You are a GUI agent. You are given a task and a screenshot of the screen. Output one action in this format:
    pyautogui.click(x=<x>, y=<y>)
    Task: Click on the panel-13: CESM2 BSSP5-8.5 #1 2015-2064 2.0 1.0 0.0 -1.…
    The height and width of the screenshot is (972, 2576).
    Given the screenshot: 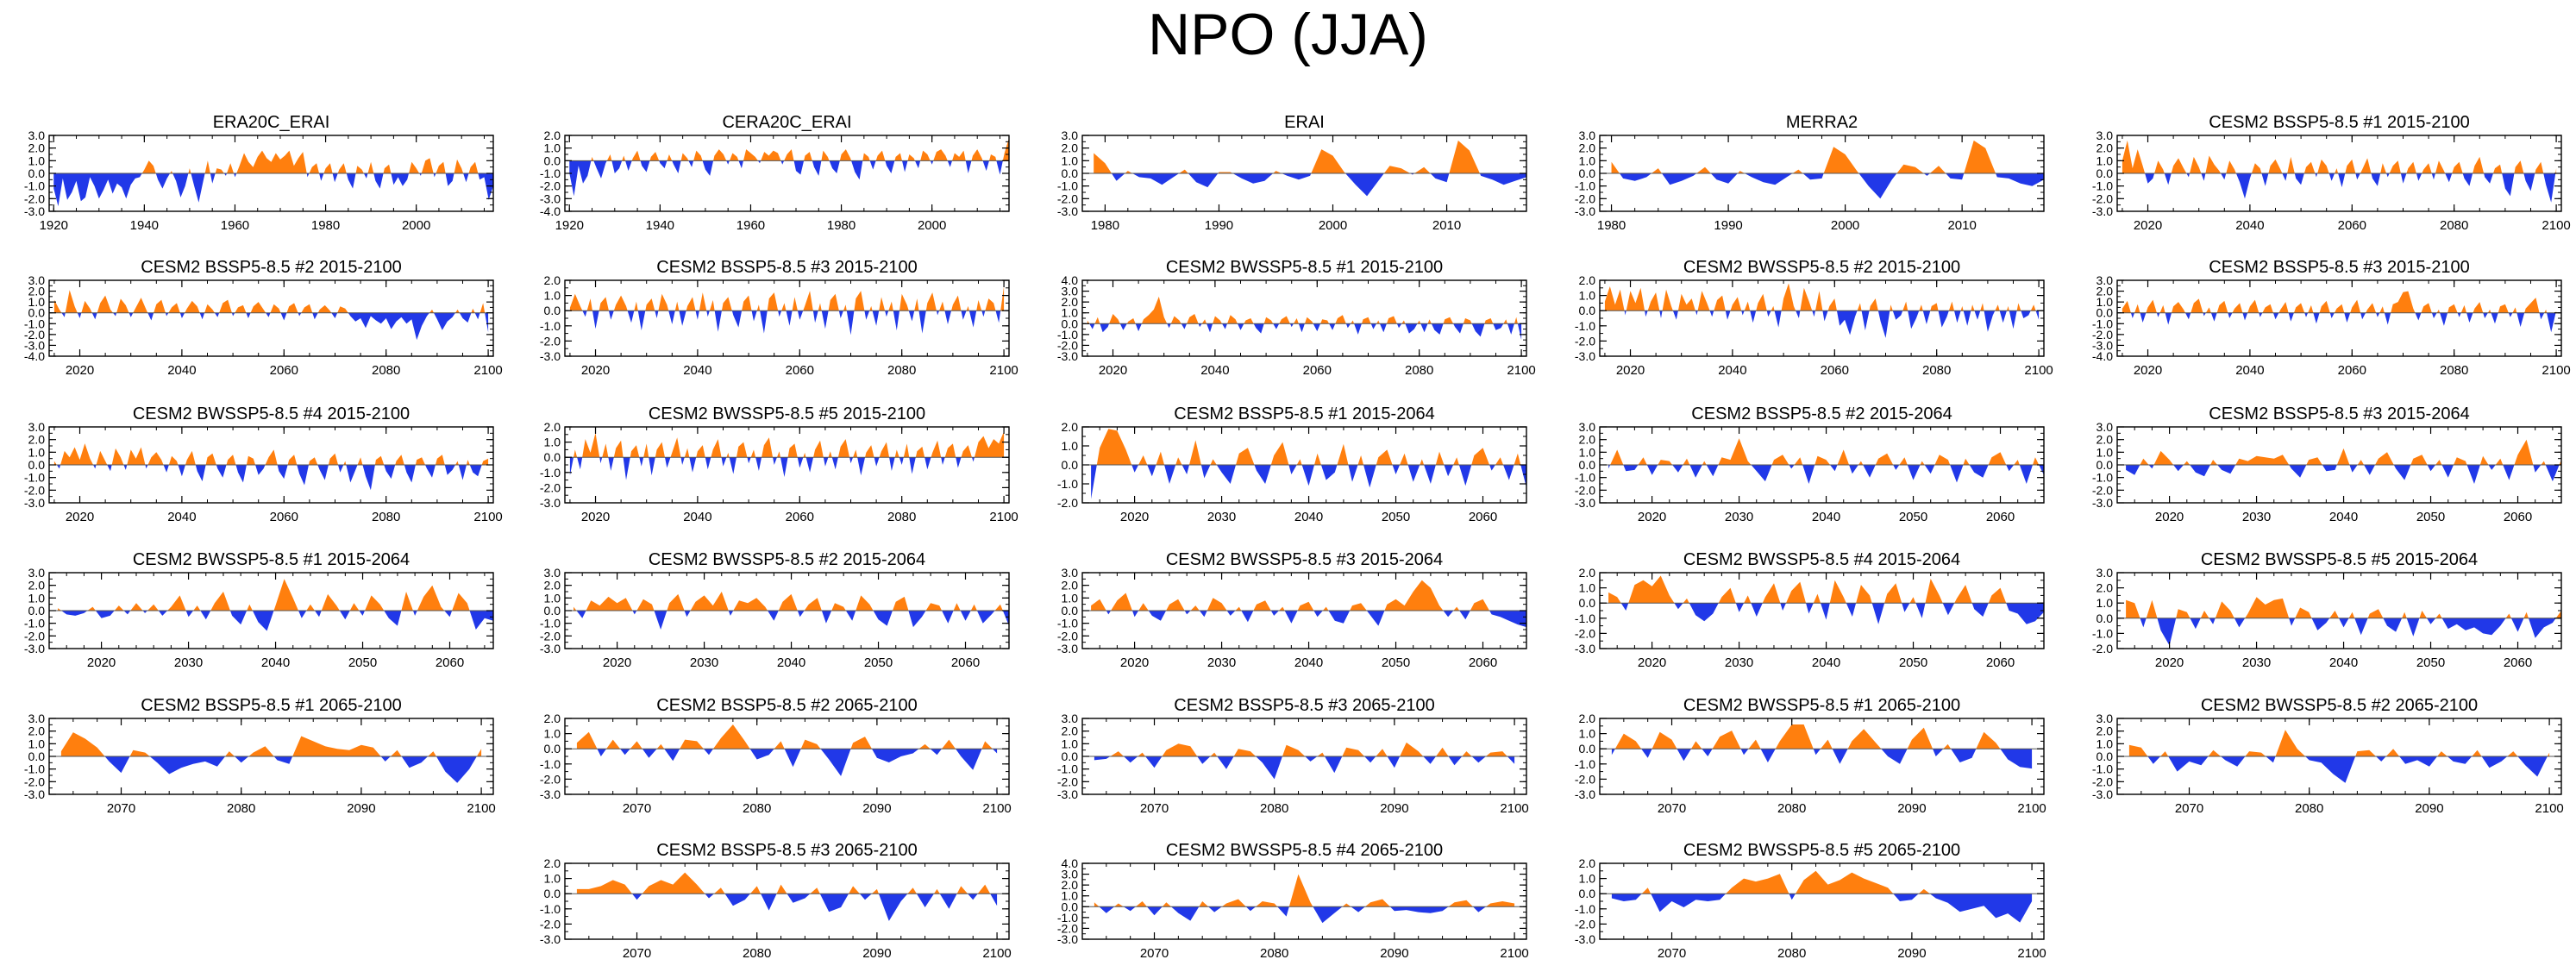 What is the action you would take?
    pyautogui.click(x=1292, y=464)
    